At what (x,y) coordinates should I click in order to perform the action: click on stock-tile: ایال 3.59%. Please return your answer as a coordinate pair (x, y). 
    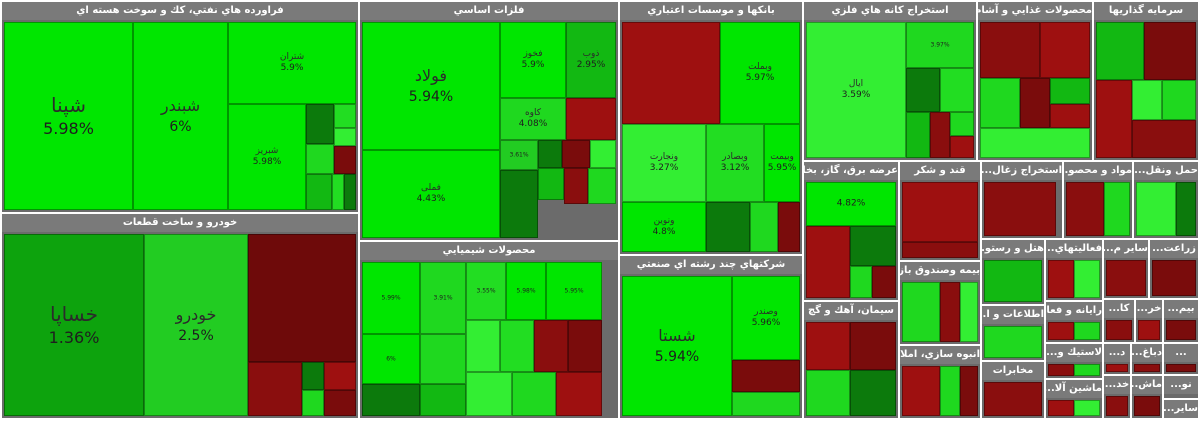
    Looking at the image, I should click on (856, 90).